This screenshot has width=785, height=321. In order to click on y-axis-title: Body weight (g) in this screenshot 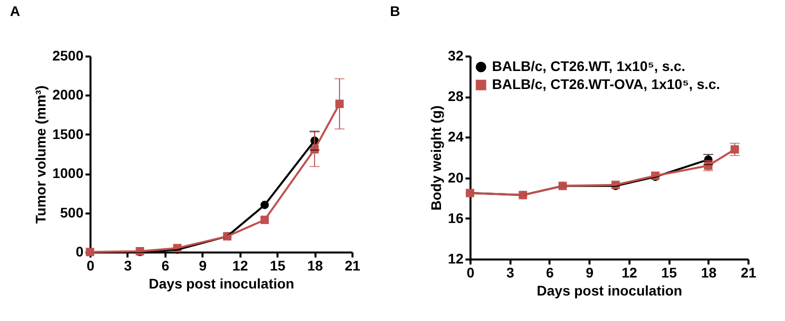, I will do `click(436, 158)`.